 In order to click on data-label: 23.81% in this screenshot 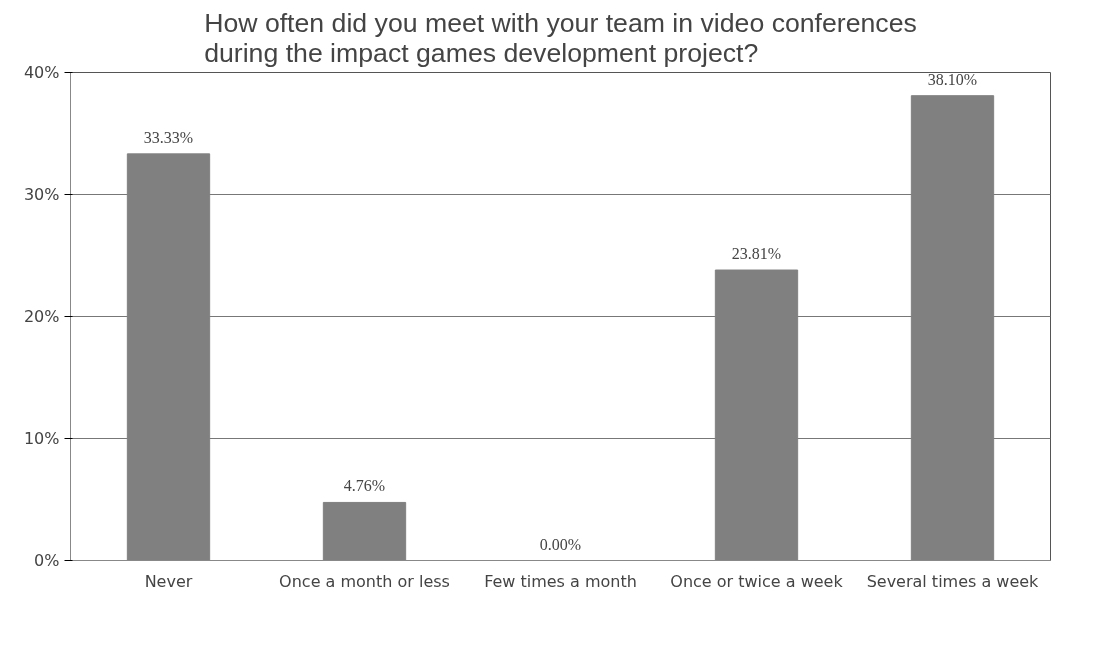, I will do `click(756, 254)`.